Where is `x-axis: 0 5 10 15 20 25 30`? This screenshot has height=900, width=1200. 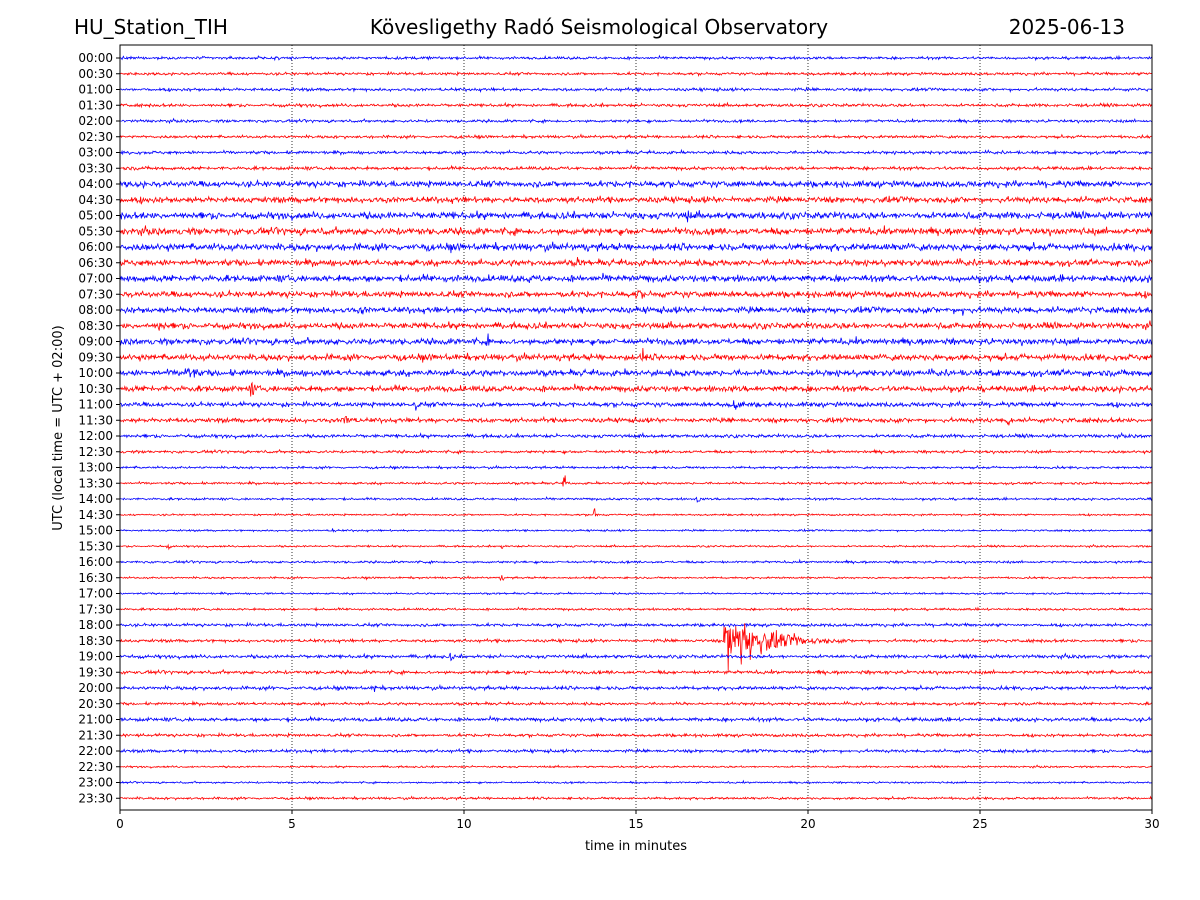 x-axis: 0 5 10 15 20 25 30 is located at coordinates (638, 820).